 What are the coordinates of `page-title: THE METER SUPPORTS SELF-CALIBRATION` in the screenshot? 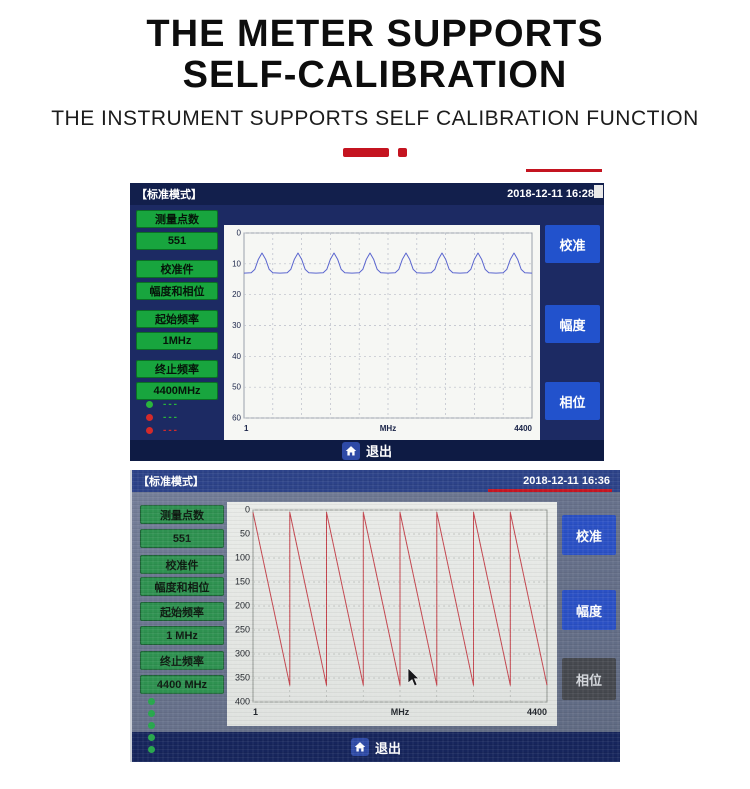 It's located at (375, 55).